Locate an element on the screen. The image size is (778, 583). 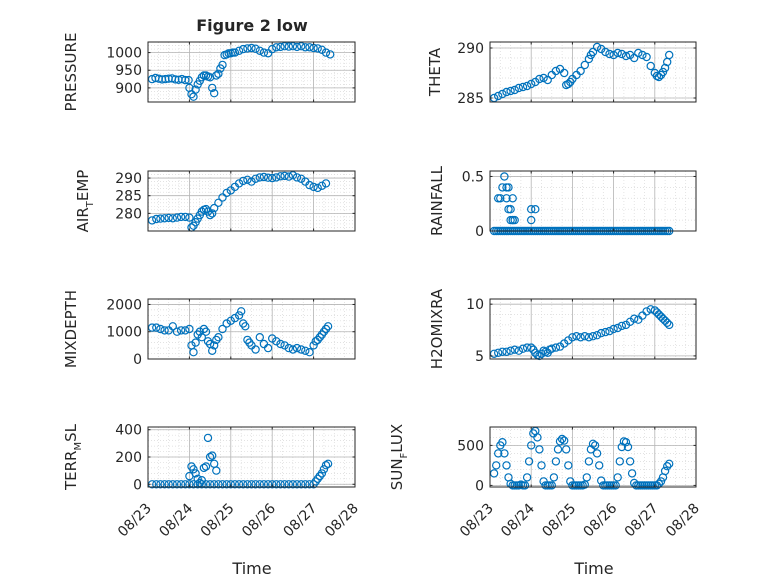
y-axis-label-main: AIR is located at coordinates (83, 219).